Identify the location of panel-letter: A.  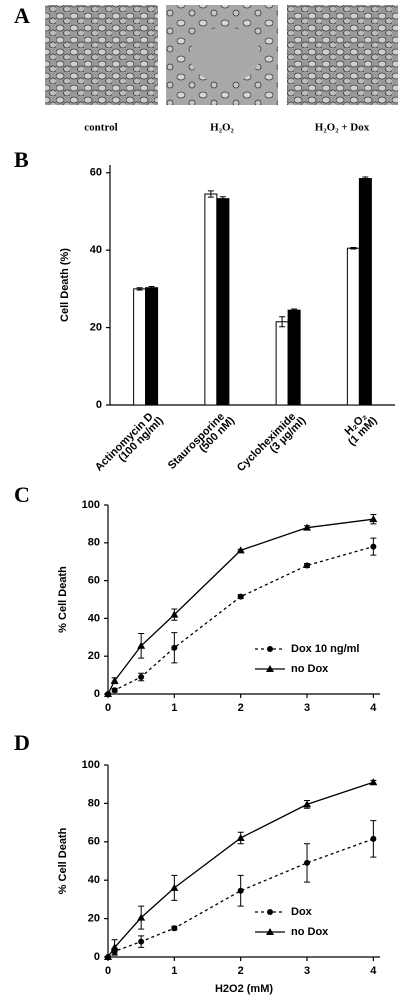
(22, 15).